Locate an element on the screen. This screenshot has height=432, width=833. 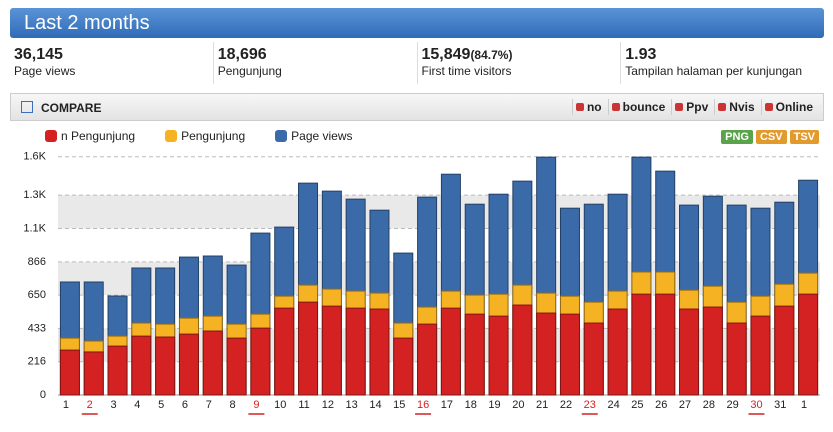
stat-value: 1.93 is located at coordinates (641, 54).